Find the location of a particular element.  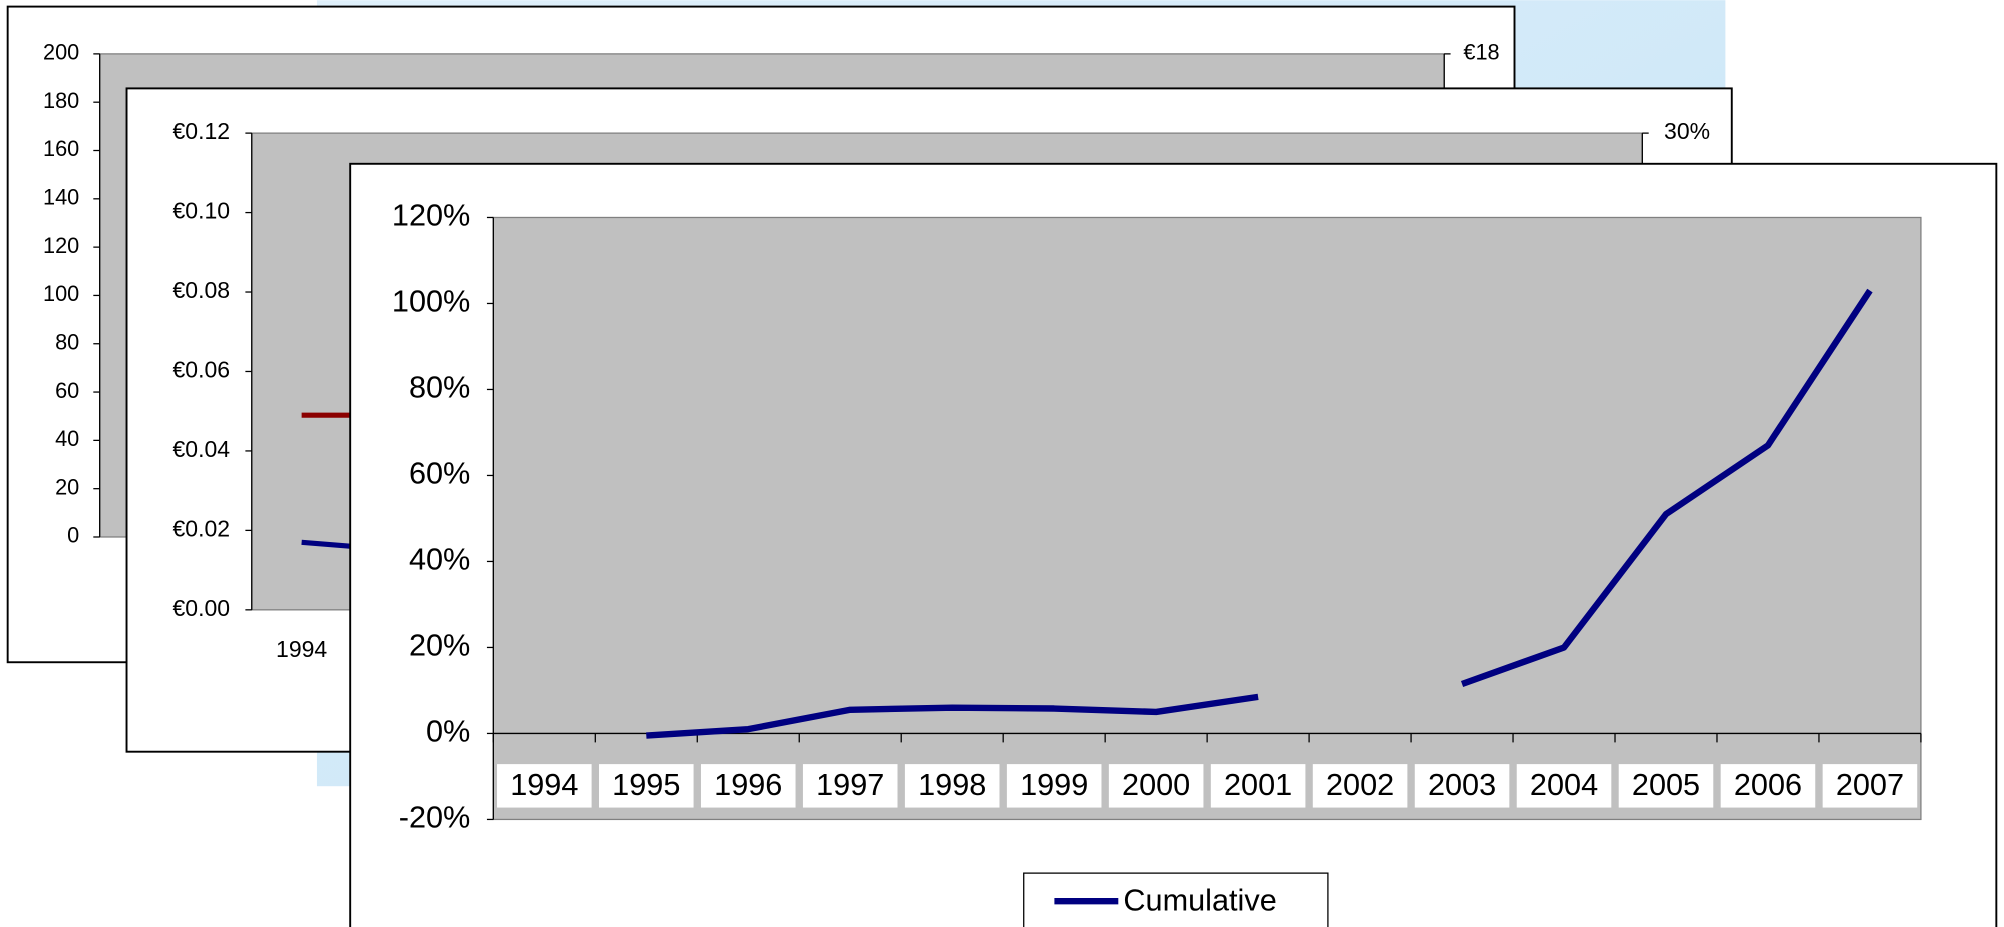

y-tick-label: €0.12 is located at coordinates (201, 131).